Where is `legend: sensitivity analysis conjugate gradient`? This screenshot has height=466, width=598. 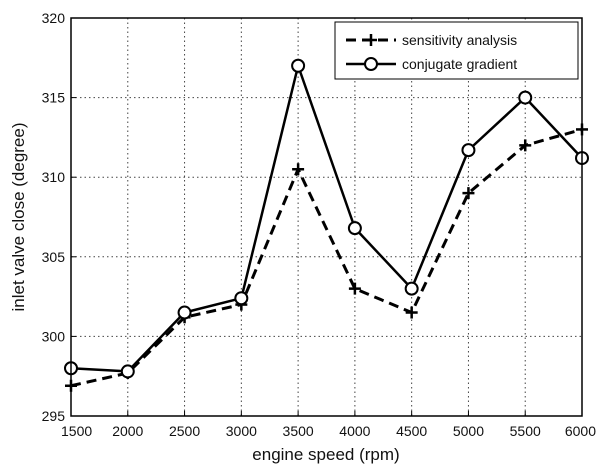
legend: sensitivity analysis conjugate gradient is located at coordinates (456, 50).